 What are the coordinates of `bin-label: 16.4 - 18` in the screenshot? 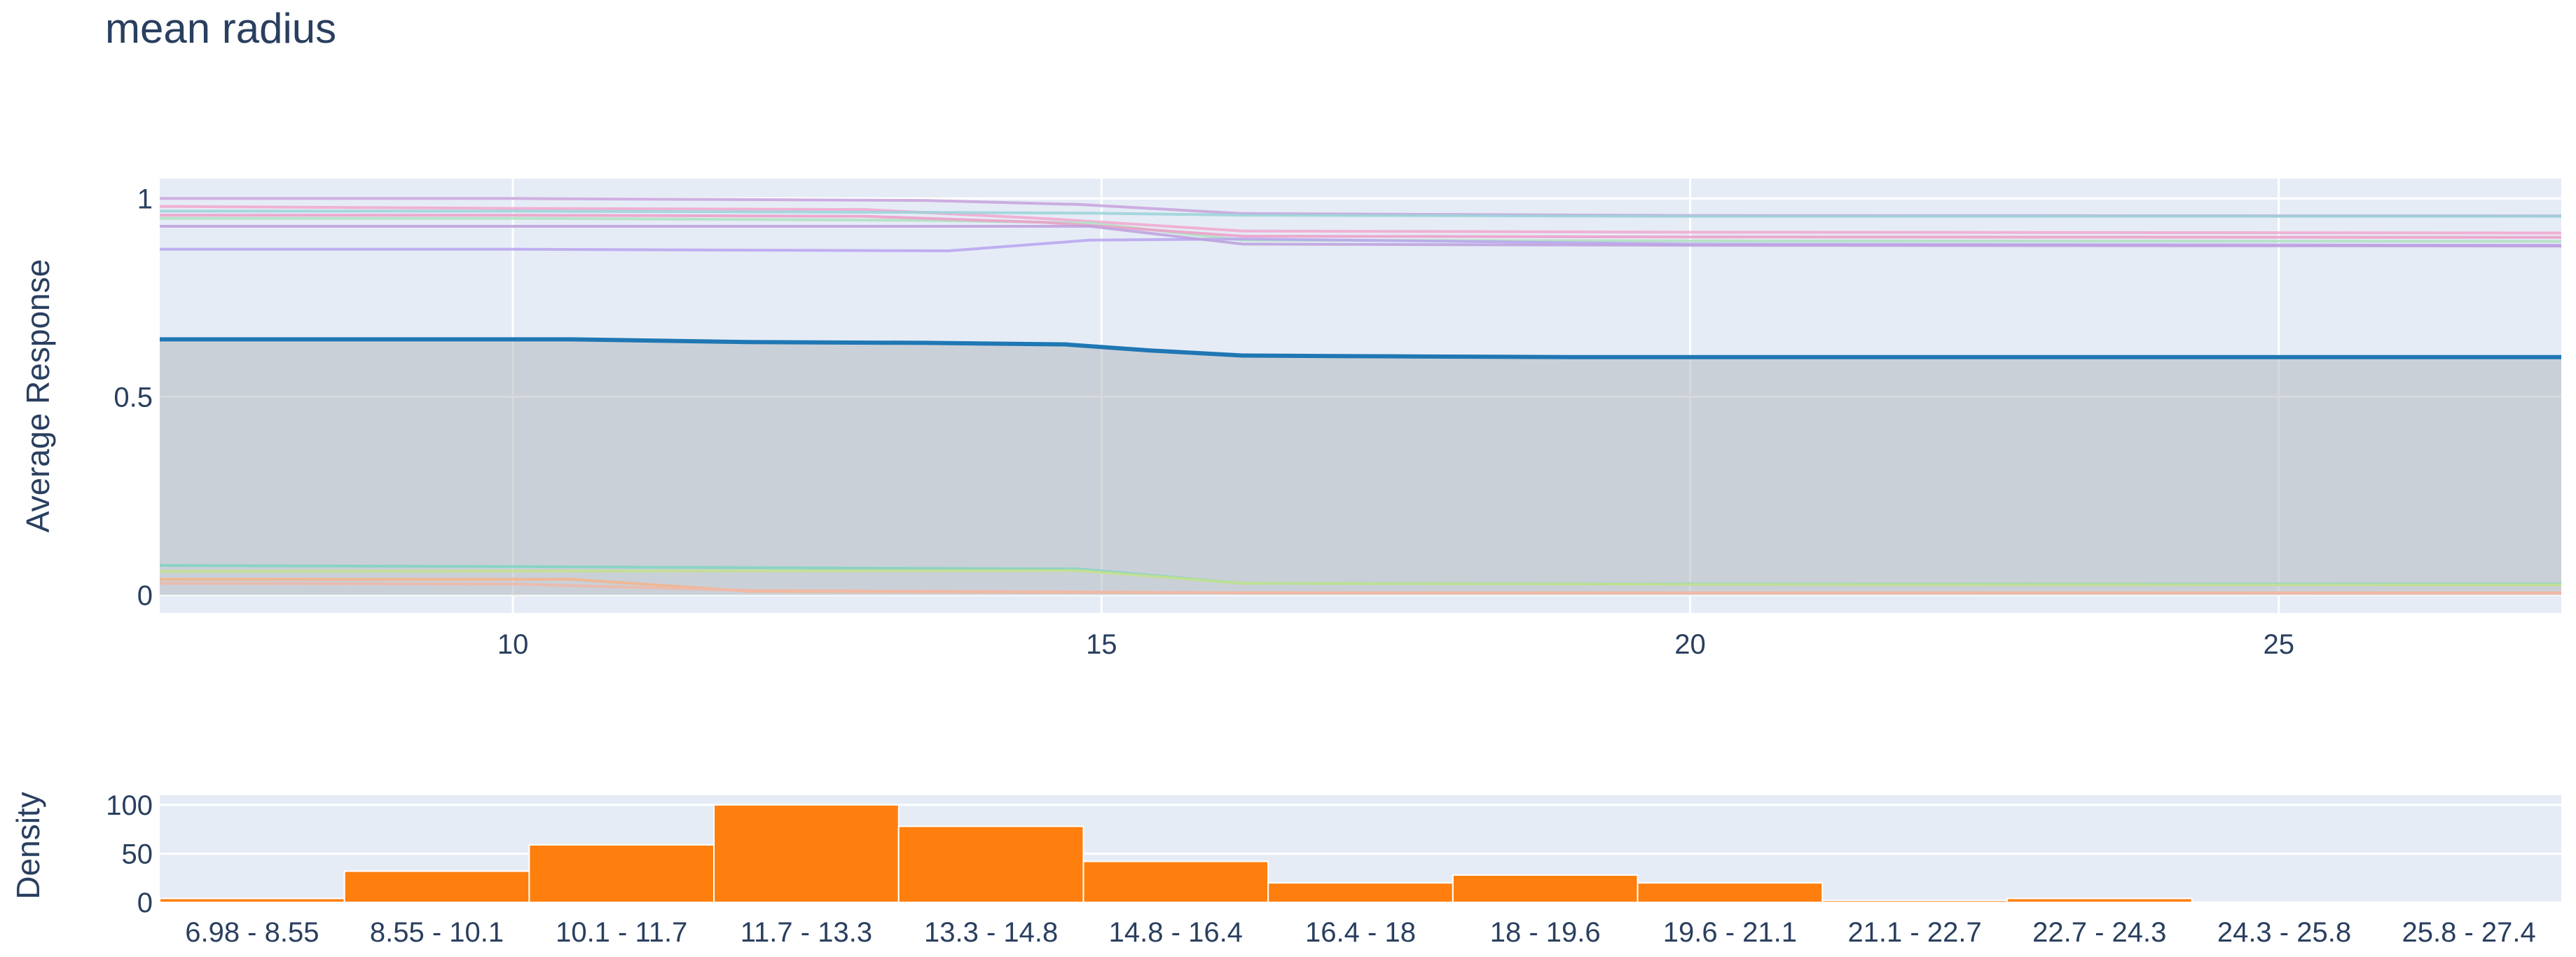 It's located at (1360, 933).